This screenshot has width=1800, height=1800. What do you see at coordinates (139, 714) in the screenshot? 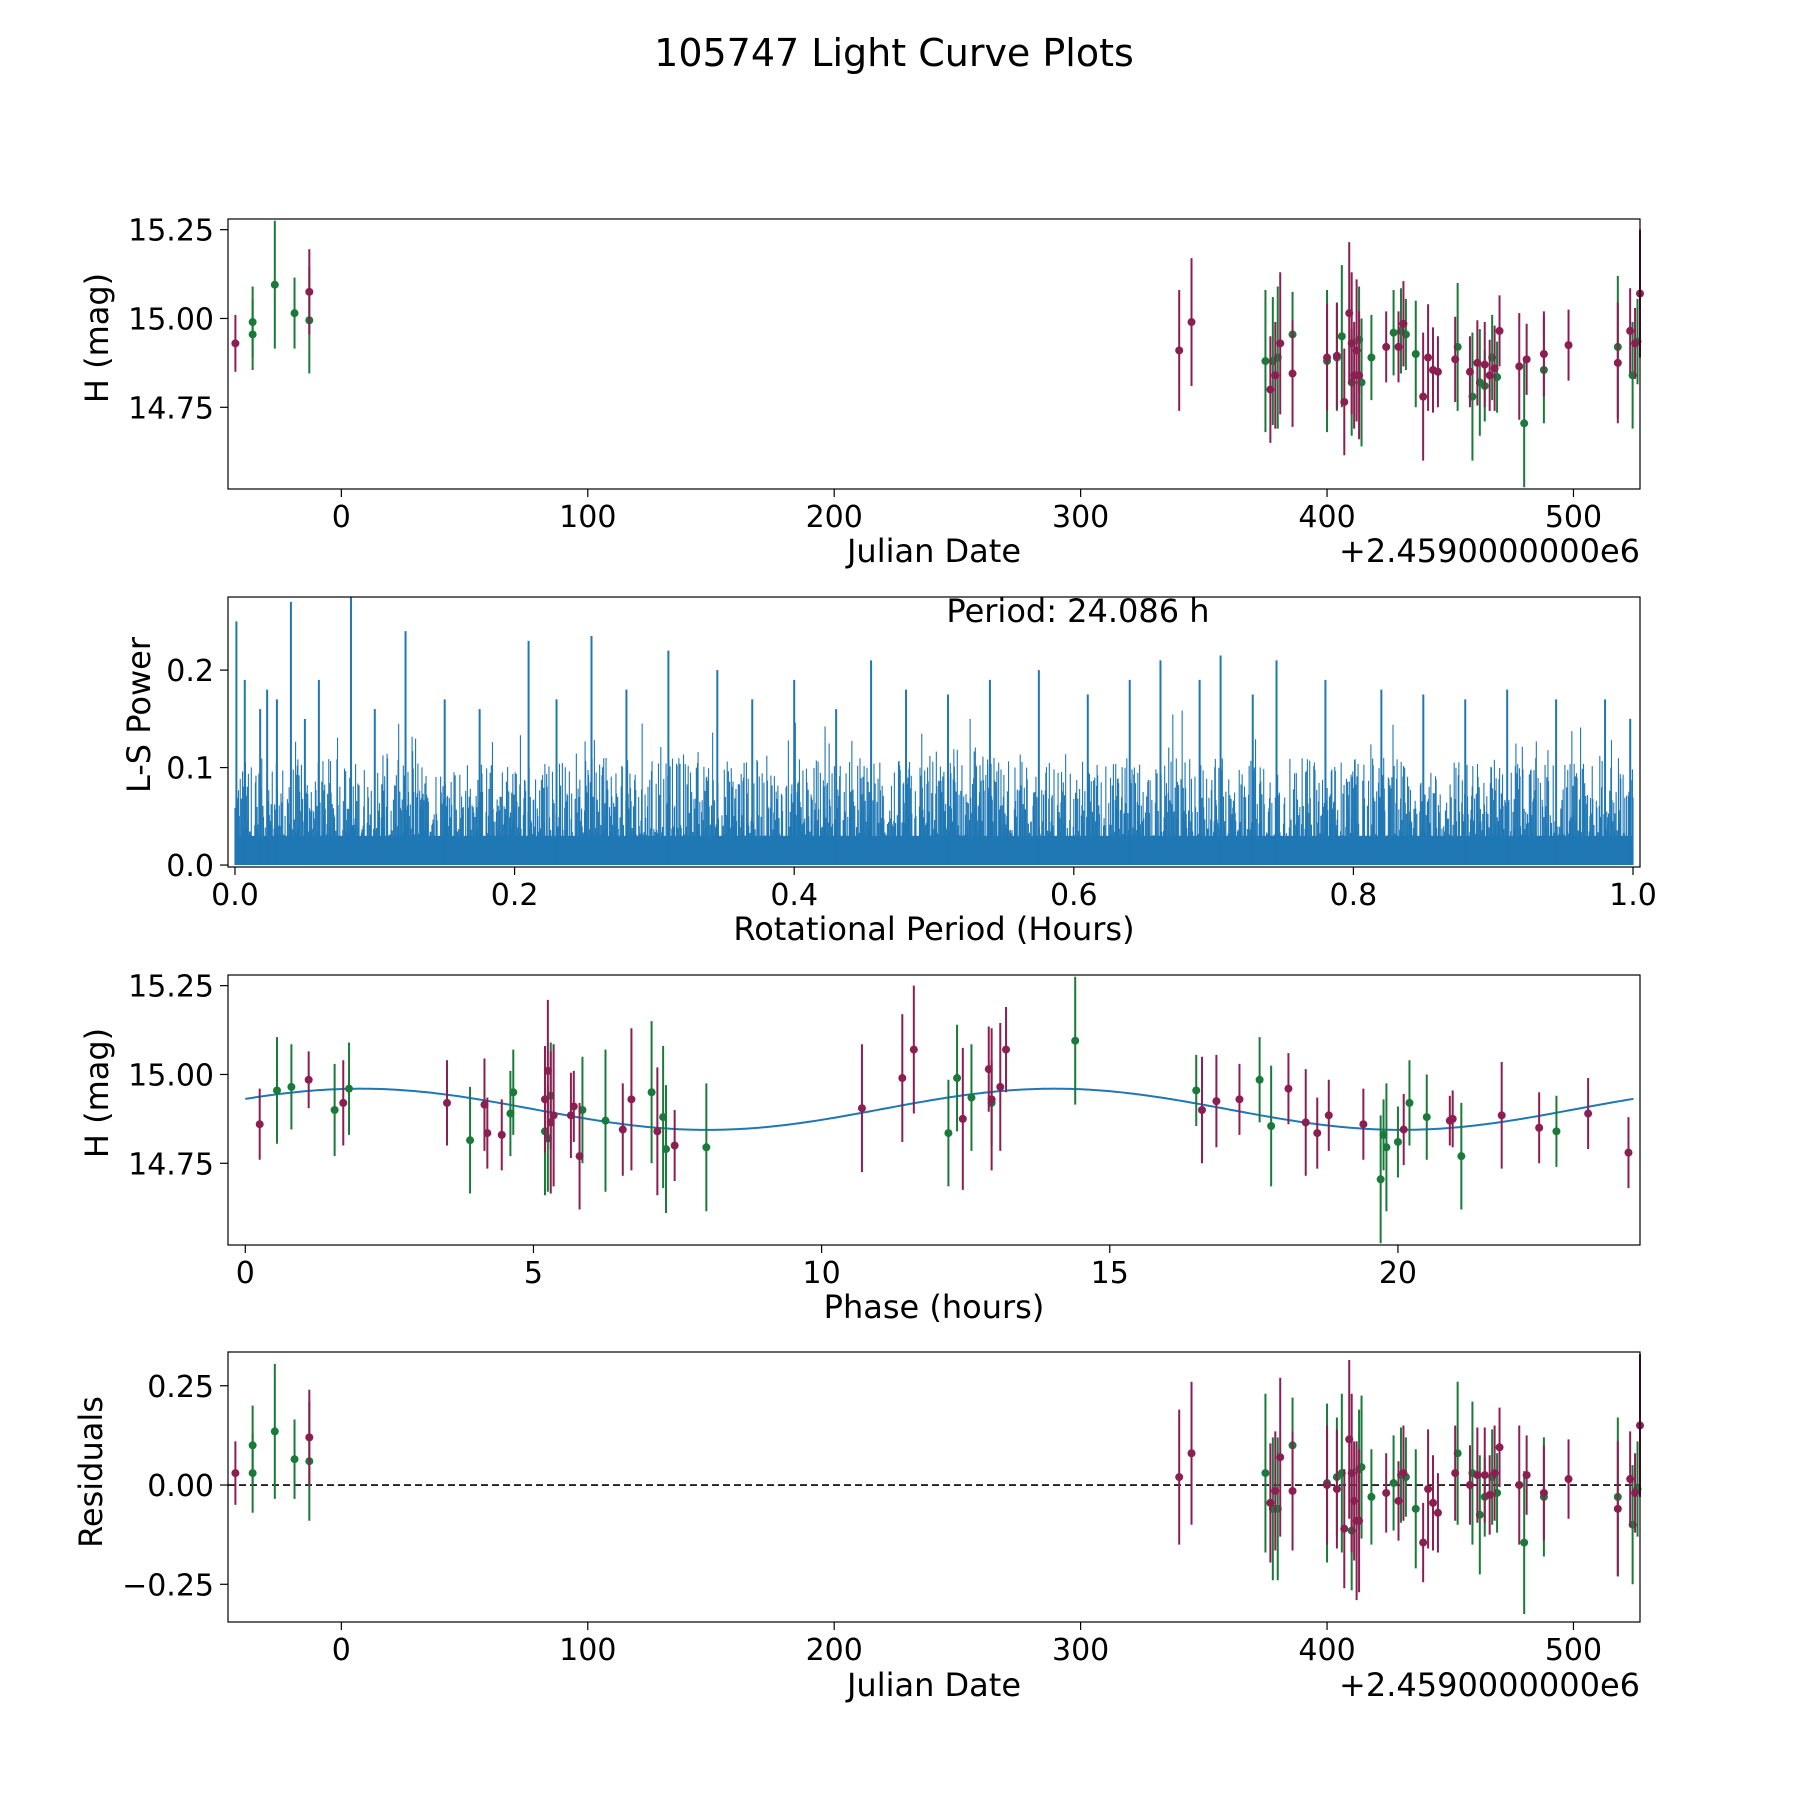
I see `periodogram-ylabel: L-S Power` at bounding box center [139, 714].